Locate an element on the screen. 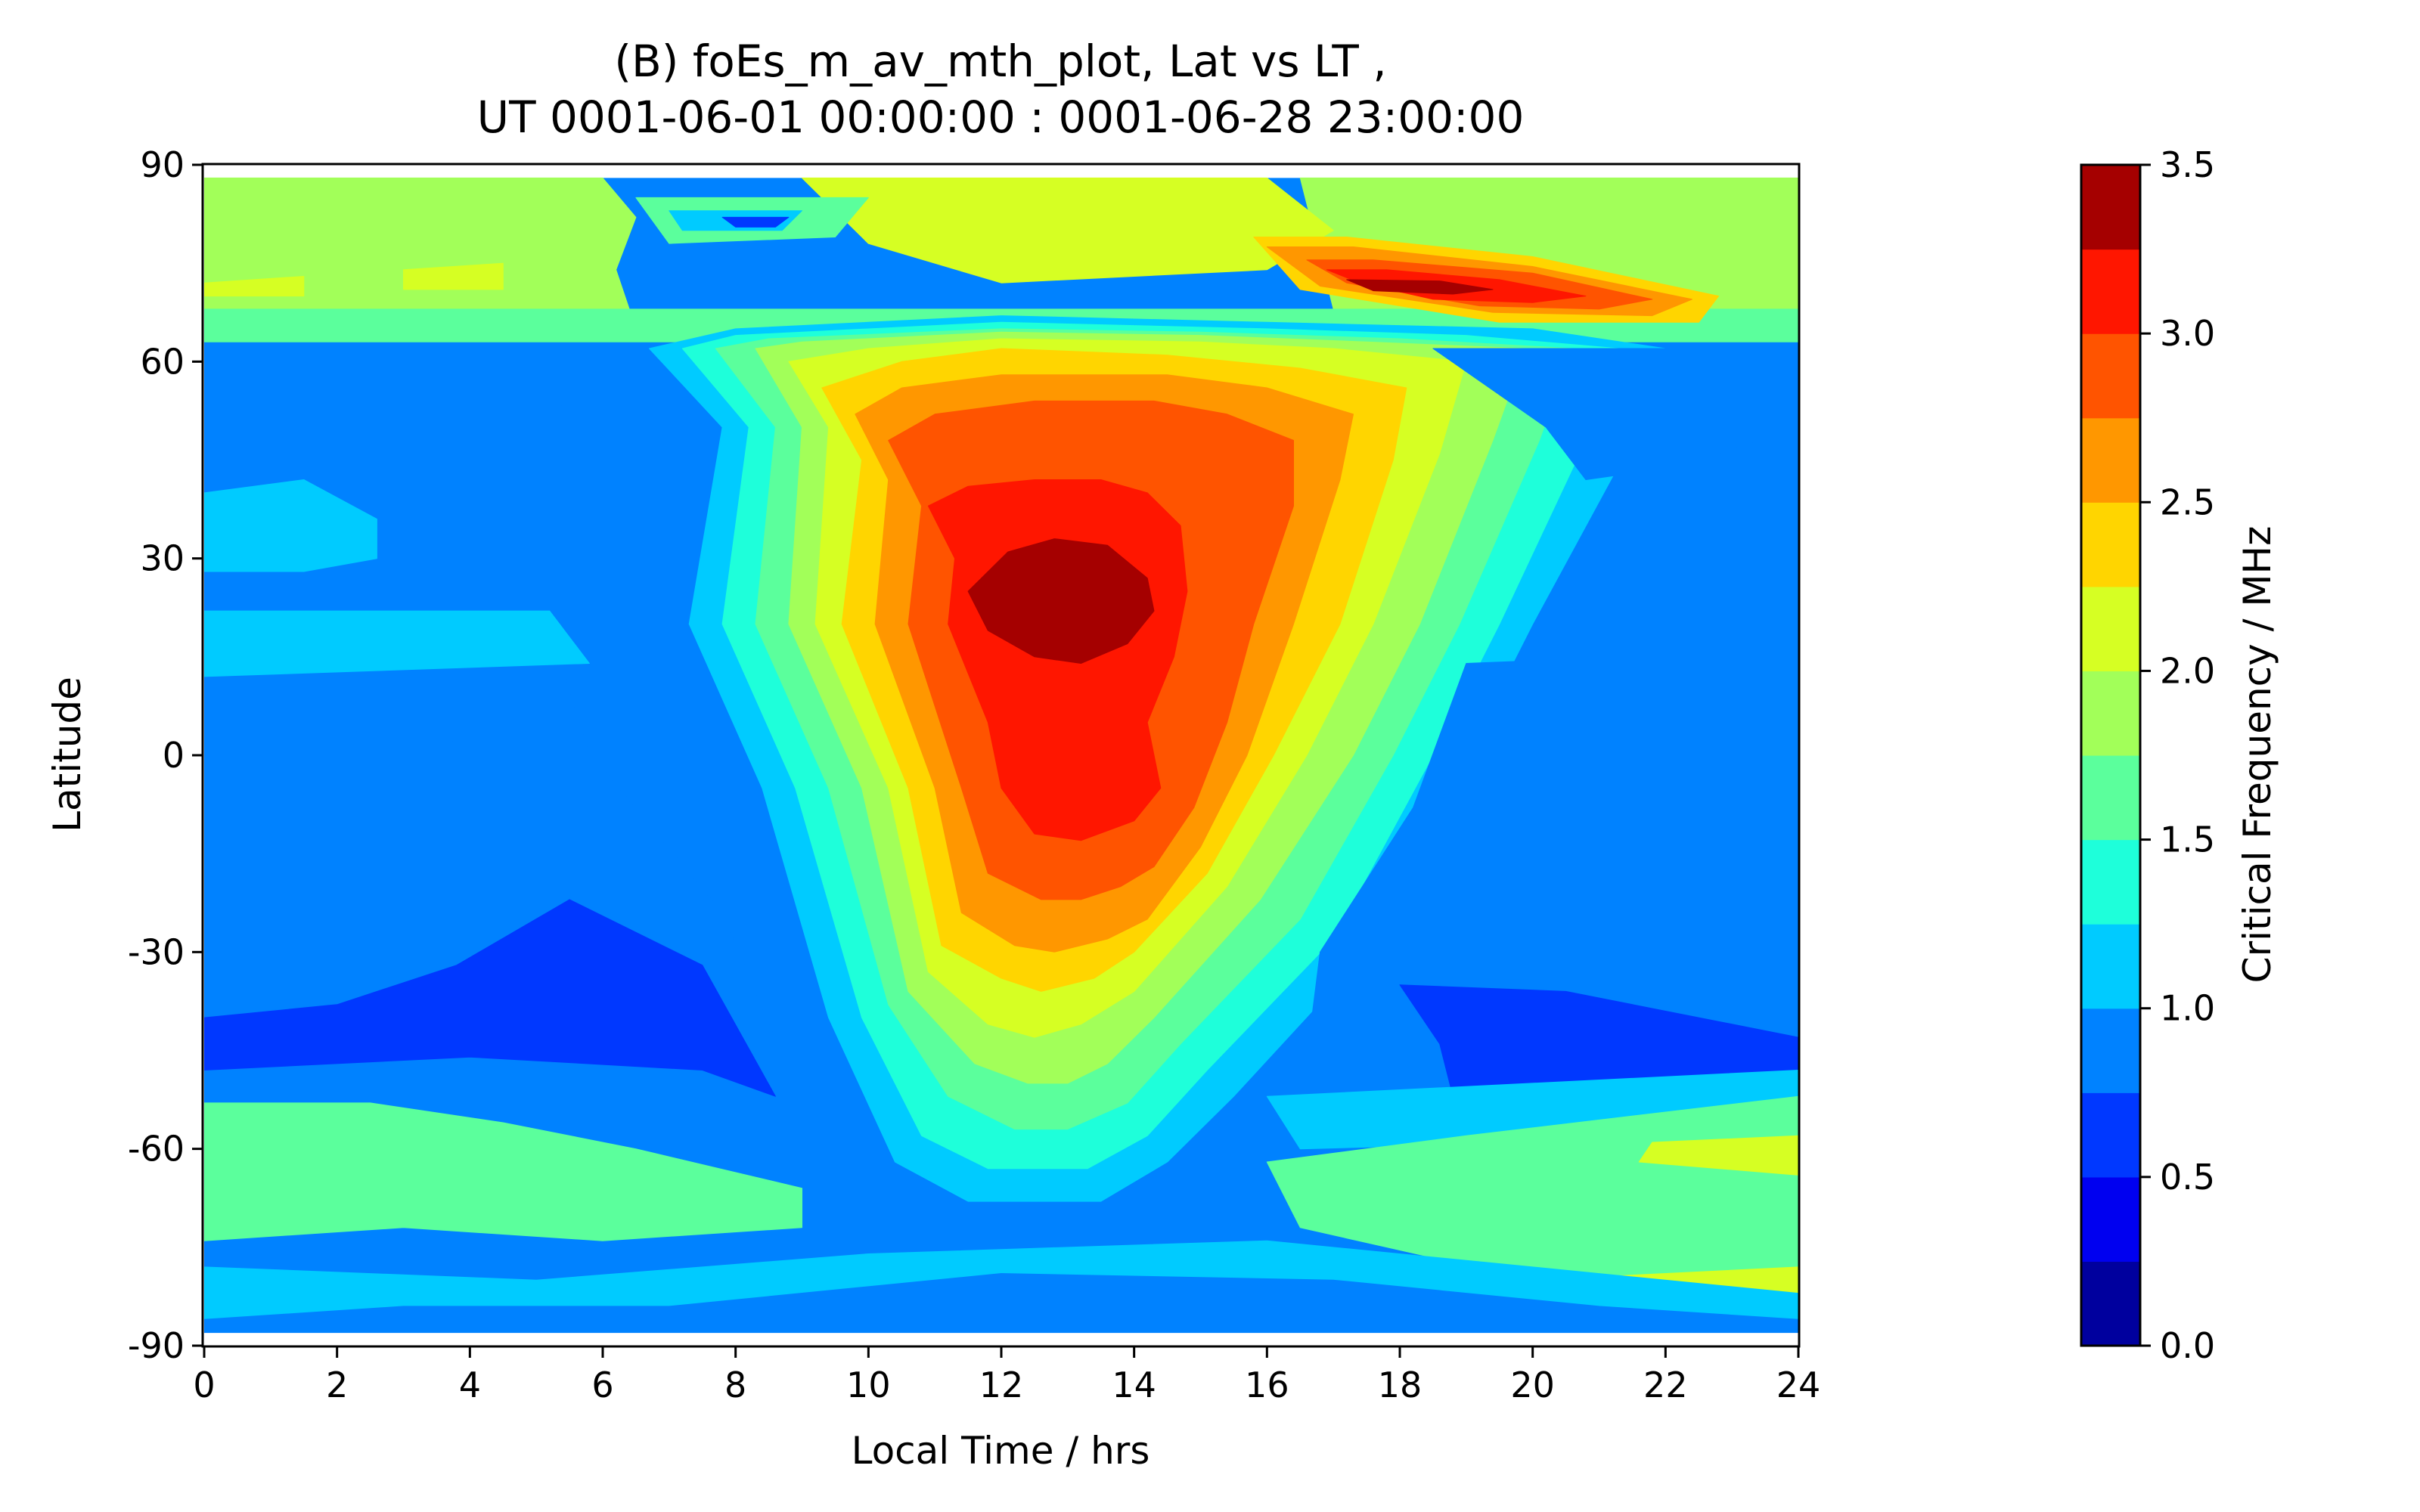 The image size is (2420, 1512). y-tick-label: 90 is located at coordinates (162, 164).